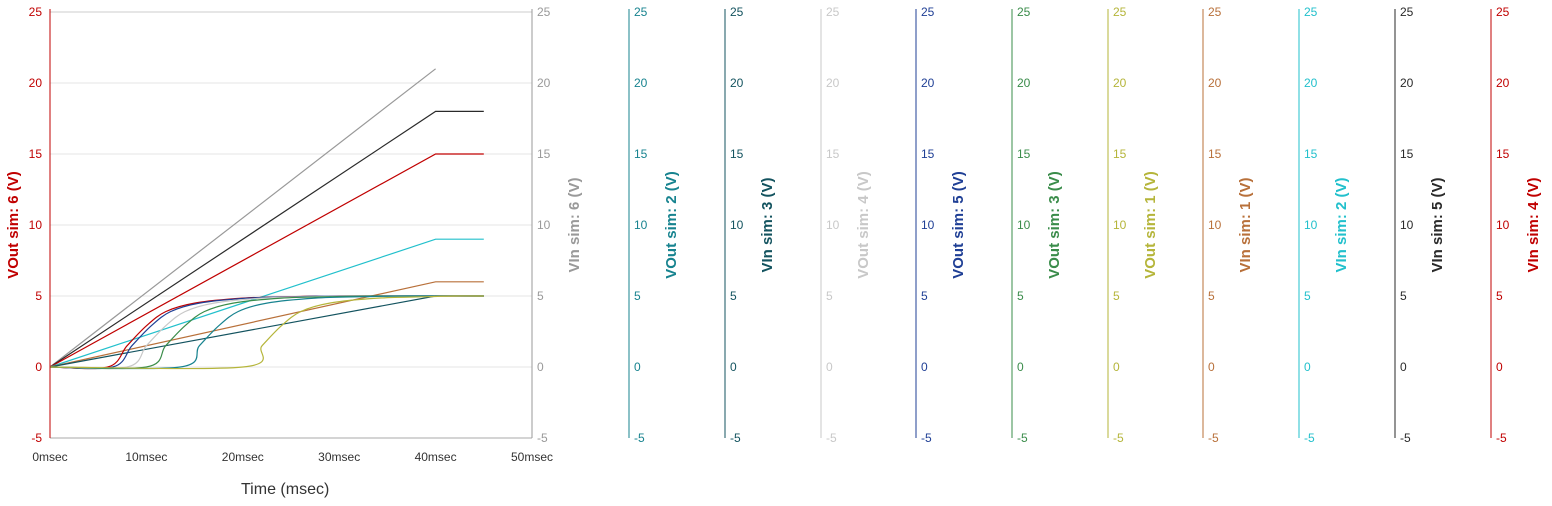 The height and width of the screenshot is (506, 1552). Describe the element at coordinates (1533, 224) in the screenshot. I see `y-axis-title: VIn sim: 4 (V)` at that location.